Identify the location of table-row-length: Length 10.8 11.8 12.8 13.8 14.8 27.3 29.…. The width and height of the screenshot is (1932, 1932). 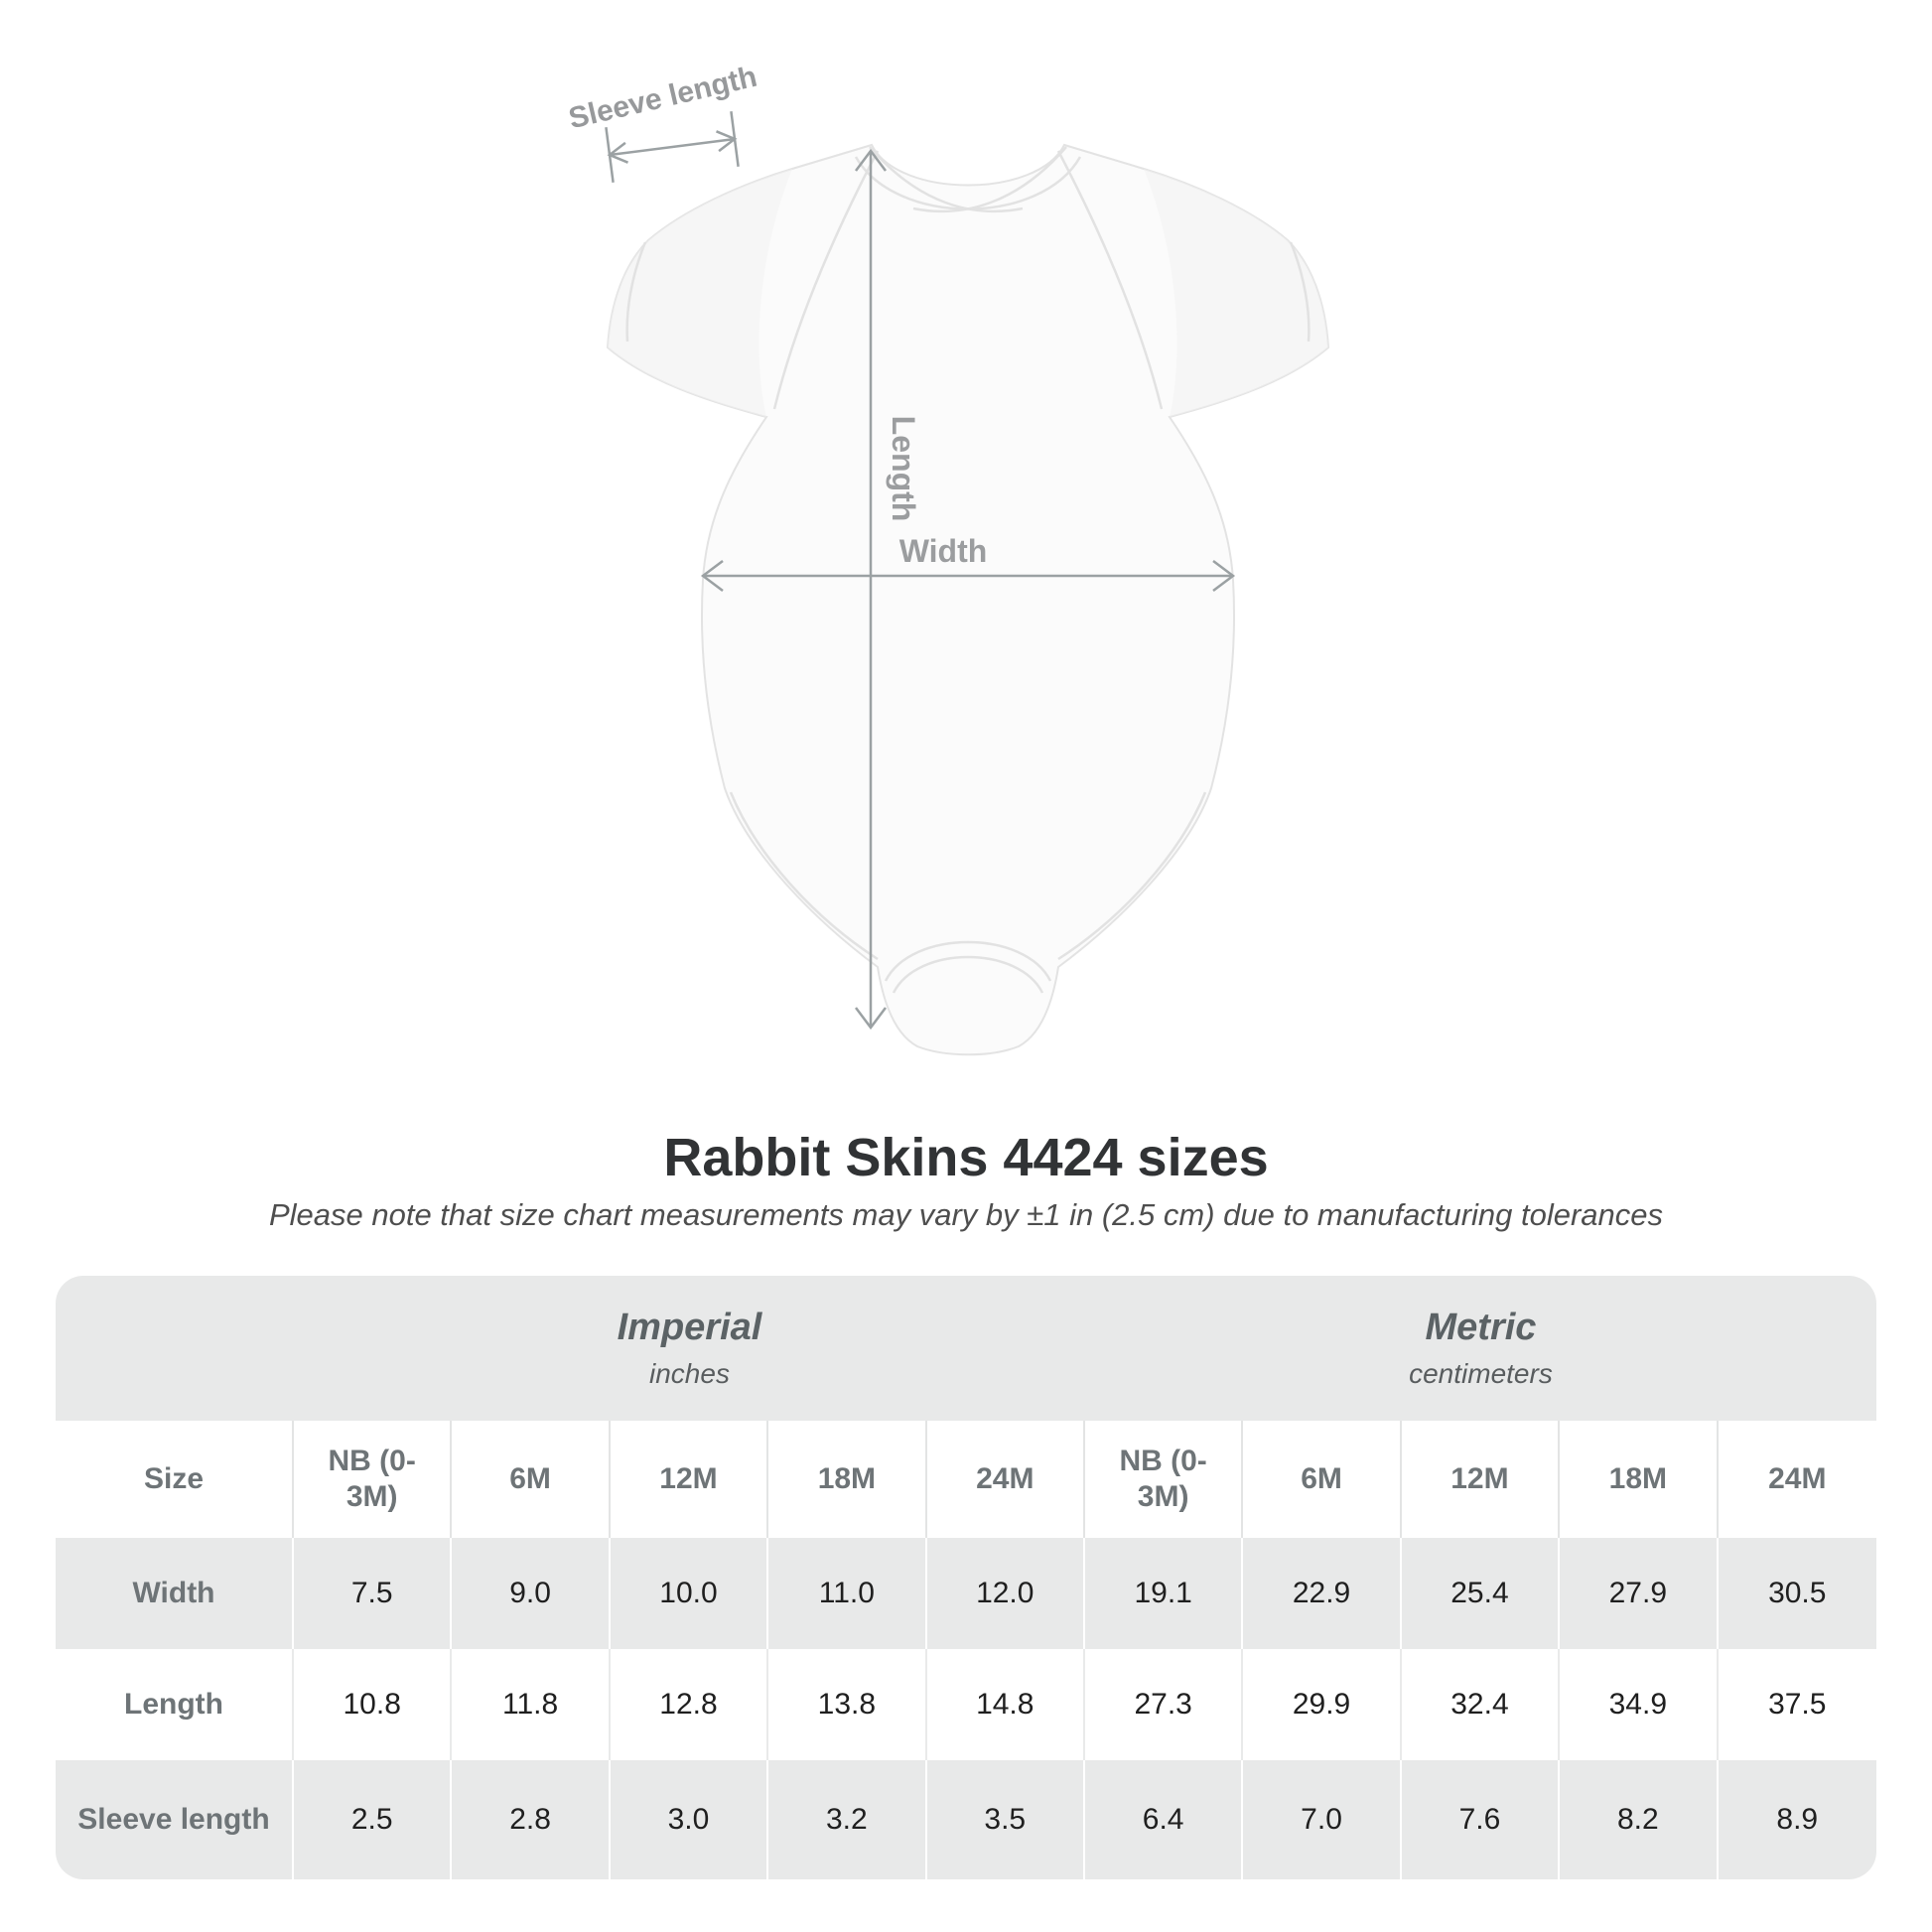
(966, 1705).